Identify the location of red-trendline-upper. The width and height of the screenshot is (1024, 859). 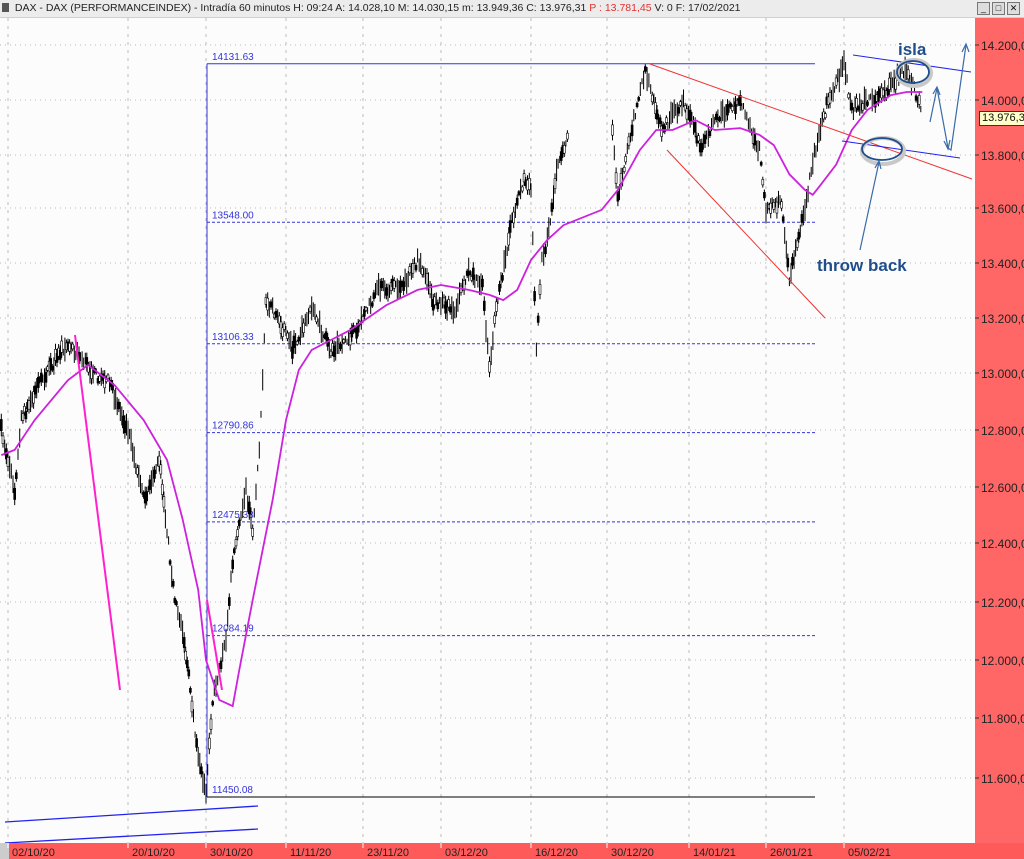
(811, 121).